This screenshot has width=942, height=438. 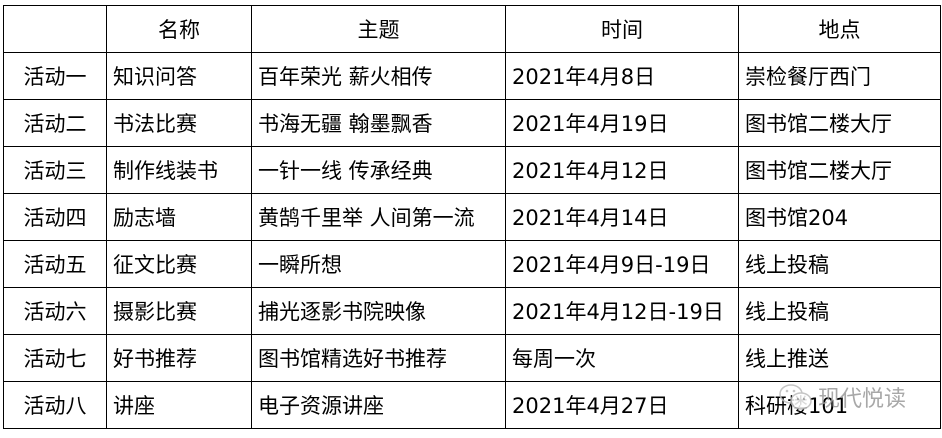 What do you see at coordinates (378, 217) in the screenshot?
I see `table-cell: 黄鹄千里举 人间第一流` at bounding box center [378, 217].